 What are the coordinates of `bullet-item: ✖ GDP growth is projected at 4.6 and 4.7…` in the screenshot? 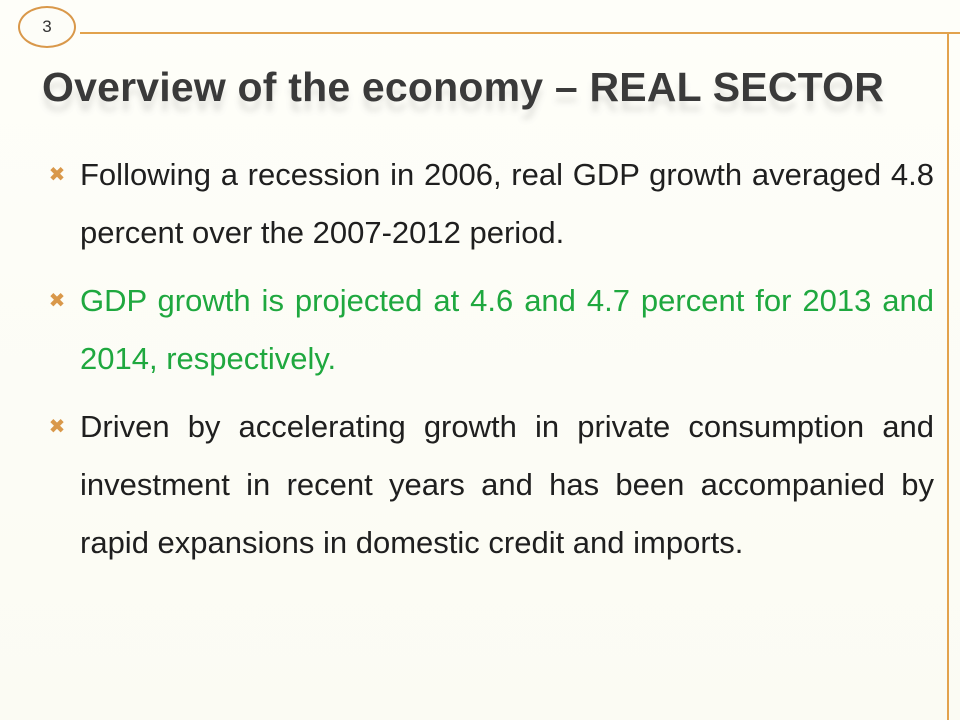 It's located at (491, 330).